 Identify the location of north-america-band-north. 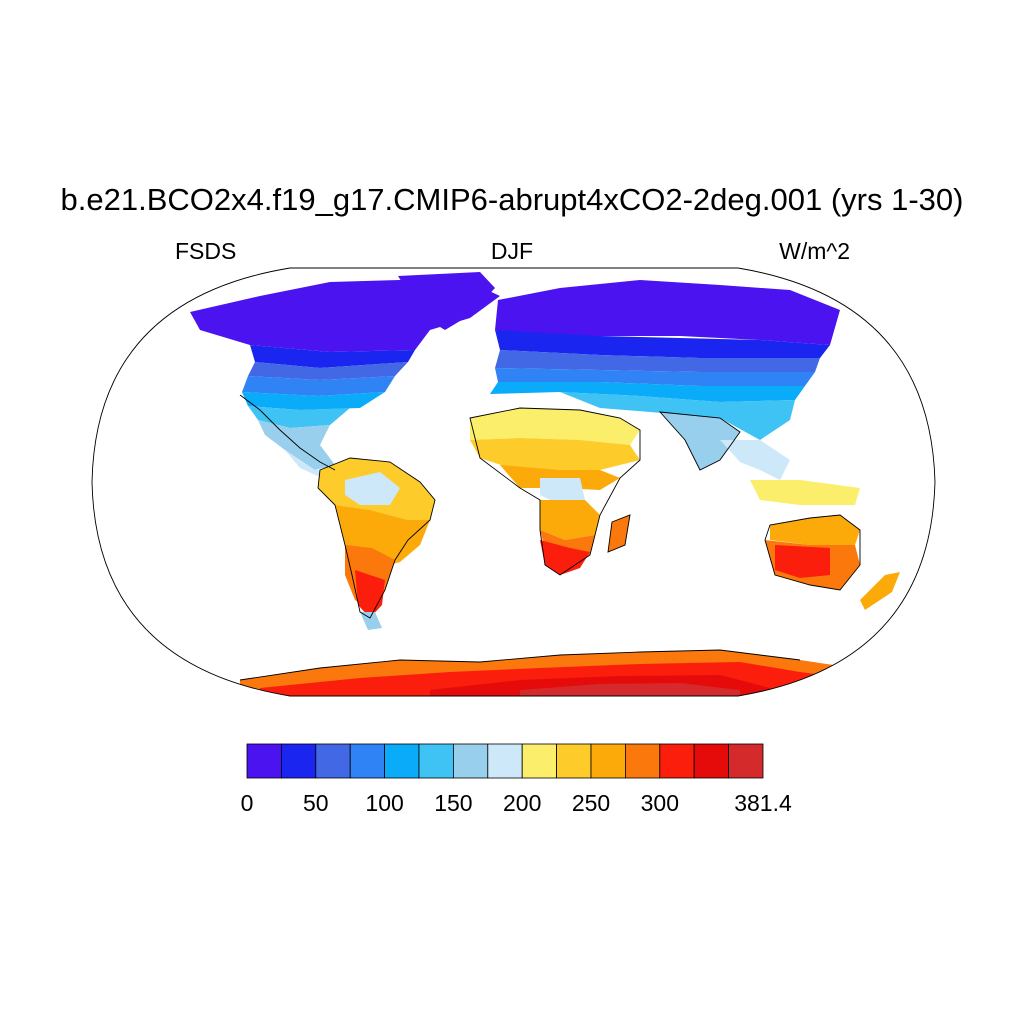
(332, 356).